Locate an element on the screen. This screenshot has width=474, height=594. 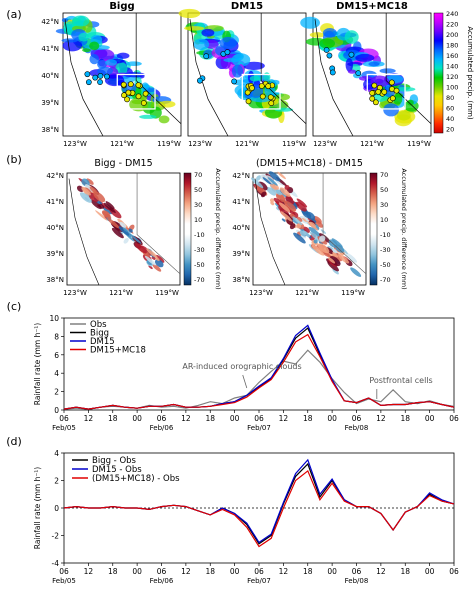
annotation-text: Postfrontal cells is located at coordinates (400, 380).